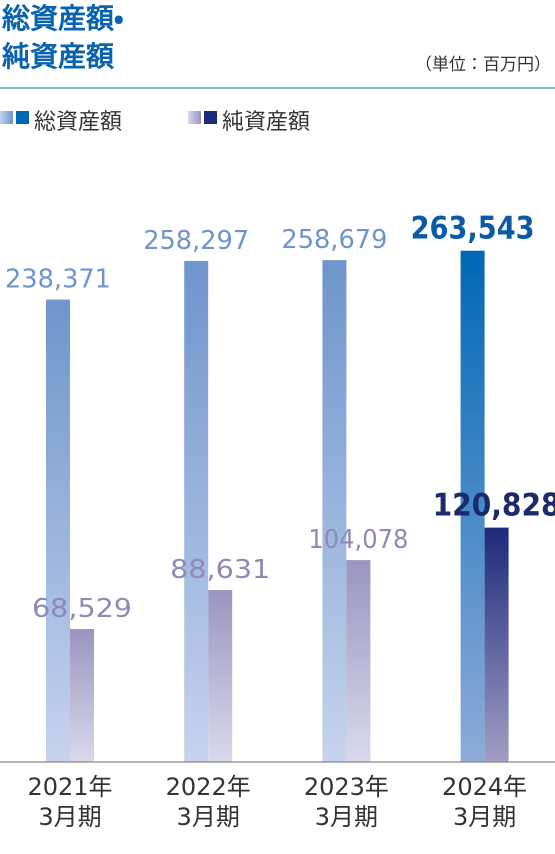 The width and height of the screenshot is (555, 854). What do you see at coordinates (70, 802) in the screenshot?
I see `x-tick-label: 2021年 3月期` at bounding box center [70, 802].